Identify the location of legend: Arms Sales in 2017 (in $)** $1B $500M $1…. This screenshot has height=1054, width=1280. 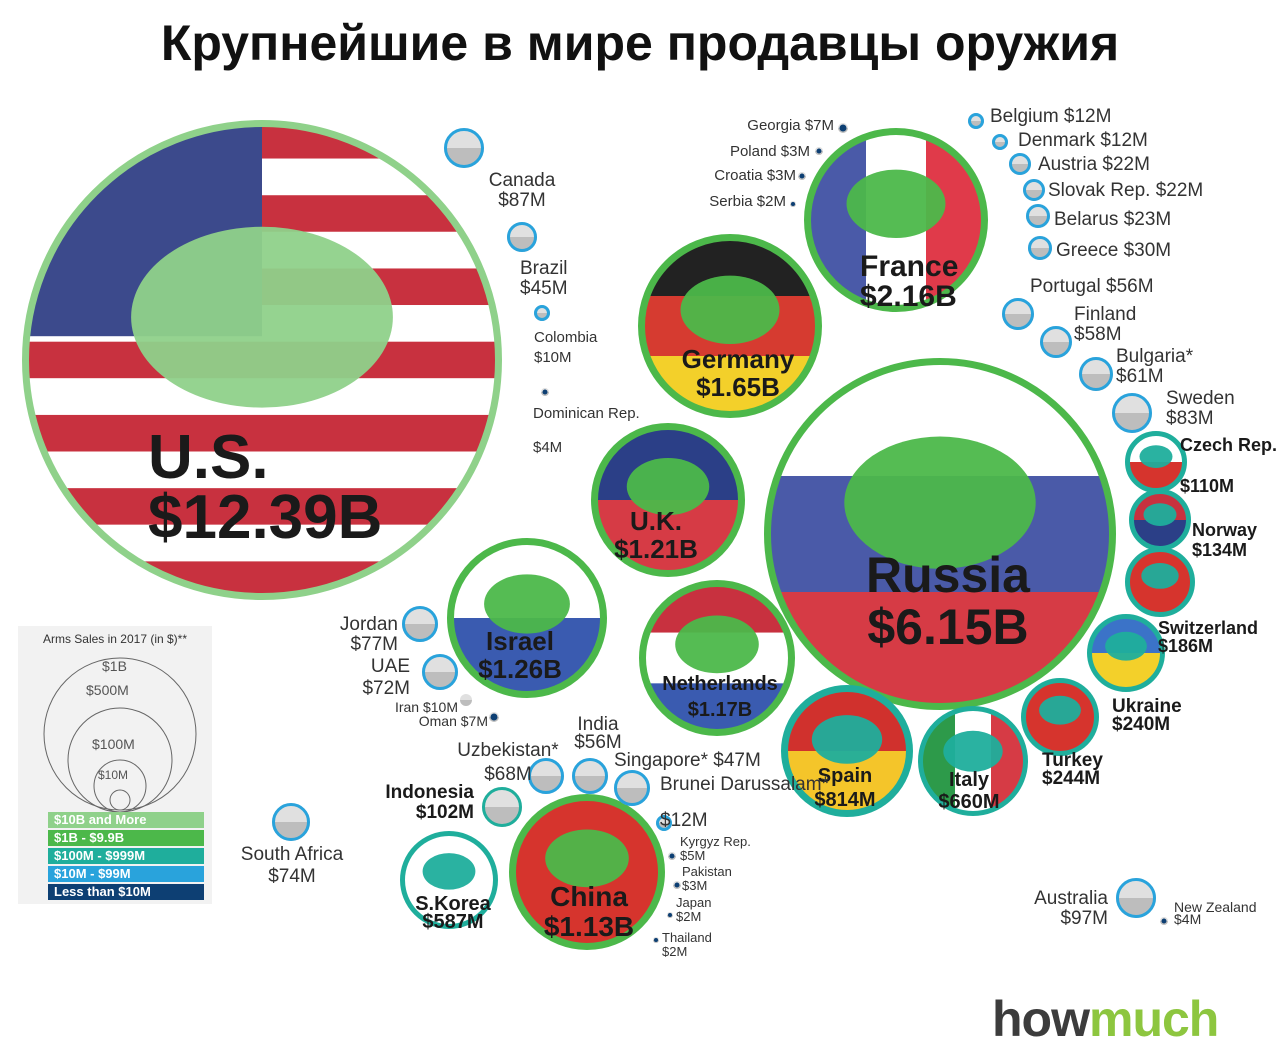
(115, 765).